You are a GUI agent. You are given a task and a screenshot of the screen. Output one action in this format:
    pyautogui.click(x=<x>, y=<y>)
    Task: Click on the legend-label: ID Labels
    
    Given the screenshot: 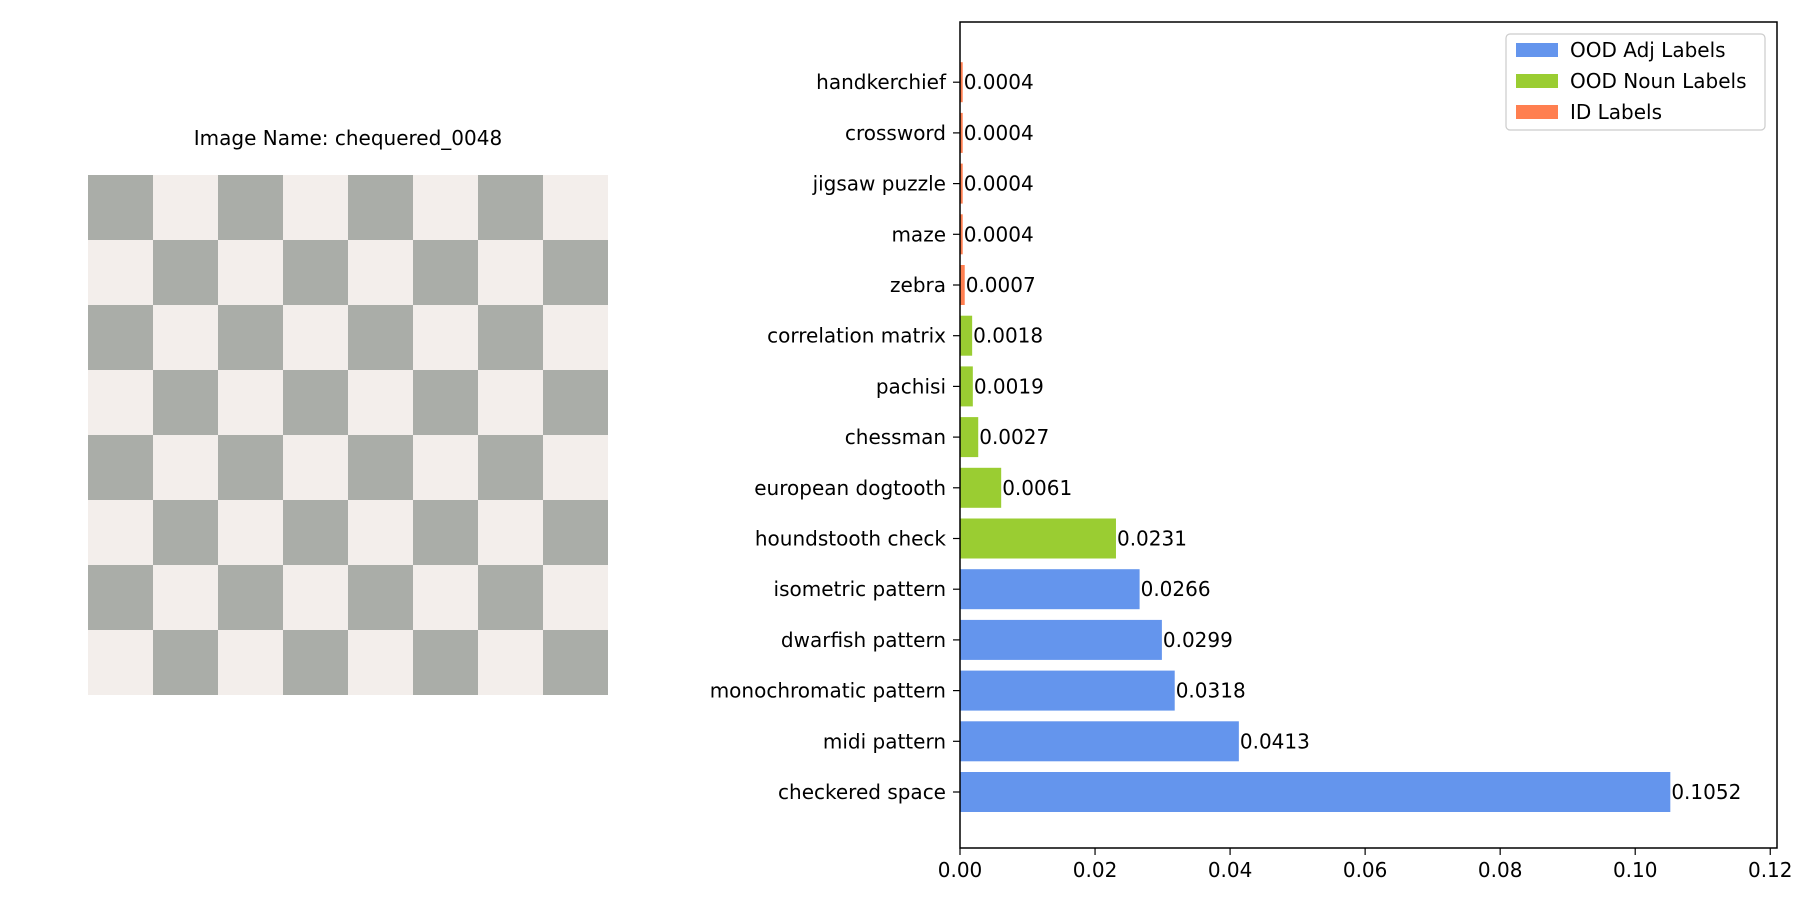 What is the action you would take?
    pyautogui.click(x=1616, y=112)
    